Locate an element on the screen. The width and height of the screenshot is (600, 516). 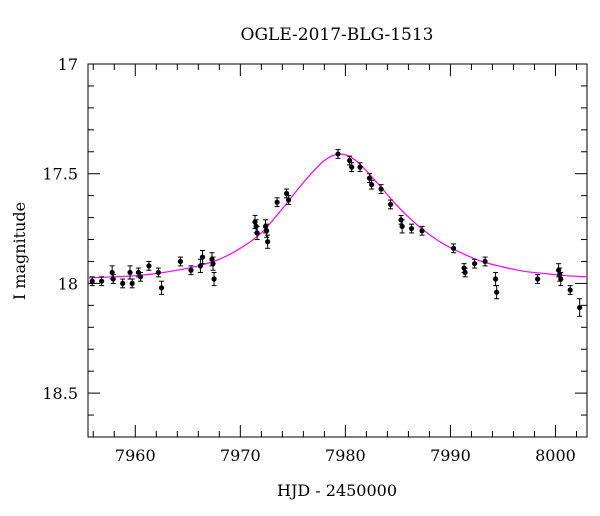
y-axis-label: I magnitude is located at coordinates (19, 251).